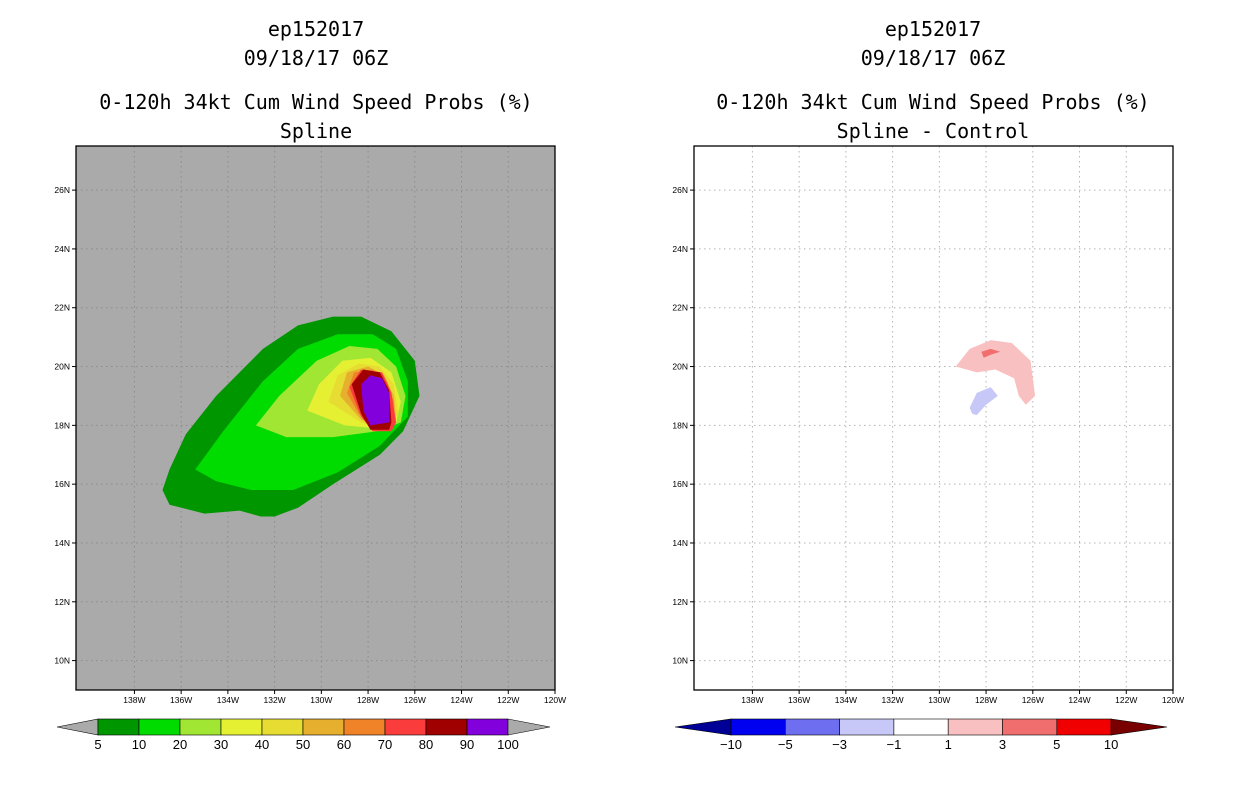 This screenshot has height=800, width=1236. What do you see at coordinates (262, 744) in the screenshot?
I see `colorbar-label: 40` at bounding box center [262, 744].